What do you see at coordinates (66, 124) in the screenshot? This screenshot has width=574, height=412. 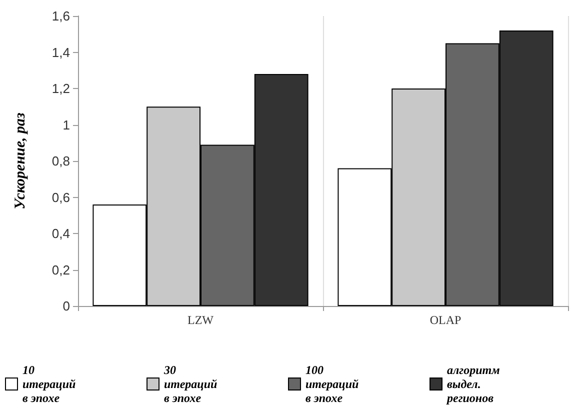 I see `y-tick-label: 1` at bounding box center [66, 124].